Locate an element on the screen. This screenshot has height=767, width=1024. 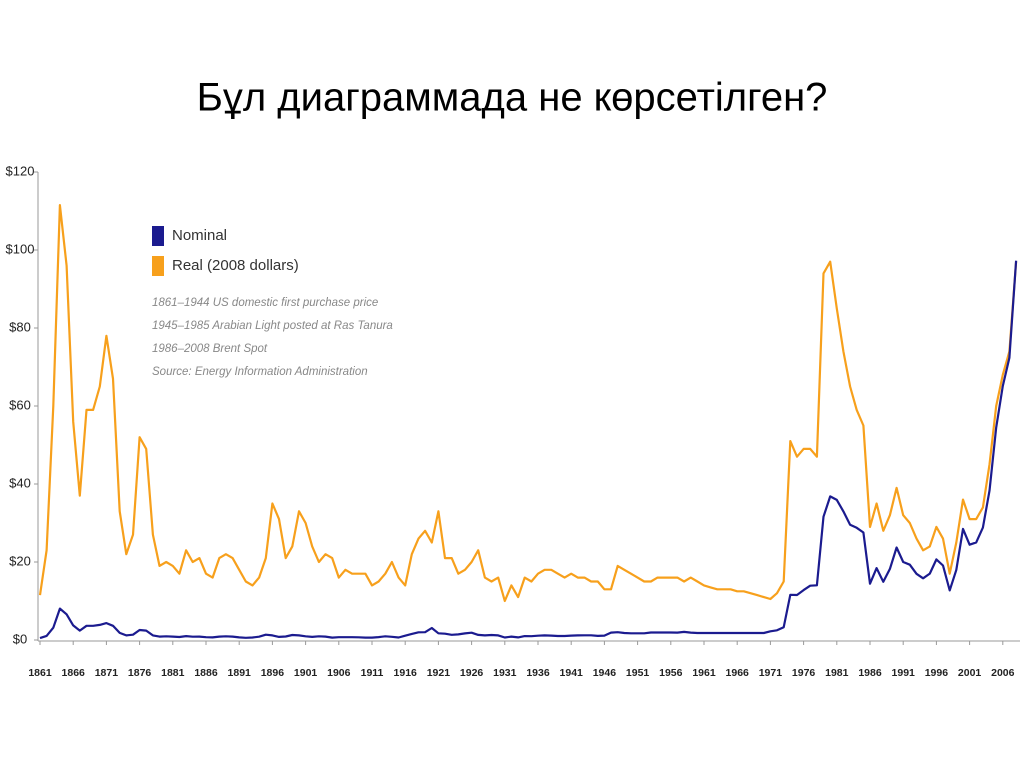
x-tick-label: 1861 is located at coordinates (40, 673).